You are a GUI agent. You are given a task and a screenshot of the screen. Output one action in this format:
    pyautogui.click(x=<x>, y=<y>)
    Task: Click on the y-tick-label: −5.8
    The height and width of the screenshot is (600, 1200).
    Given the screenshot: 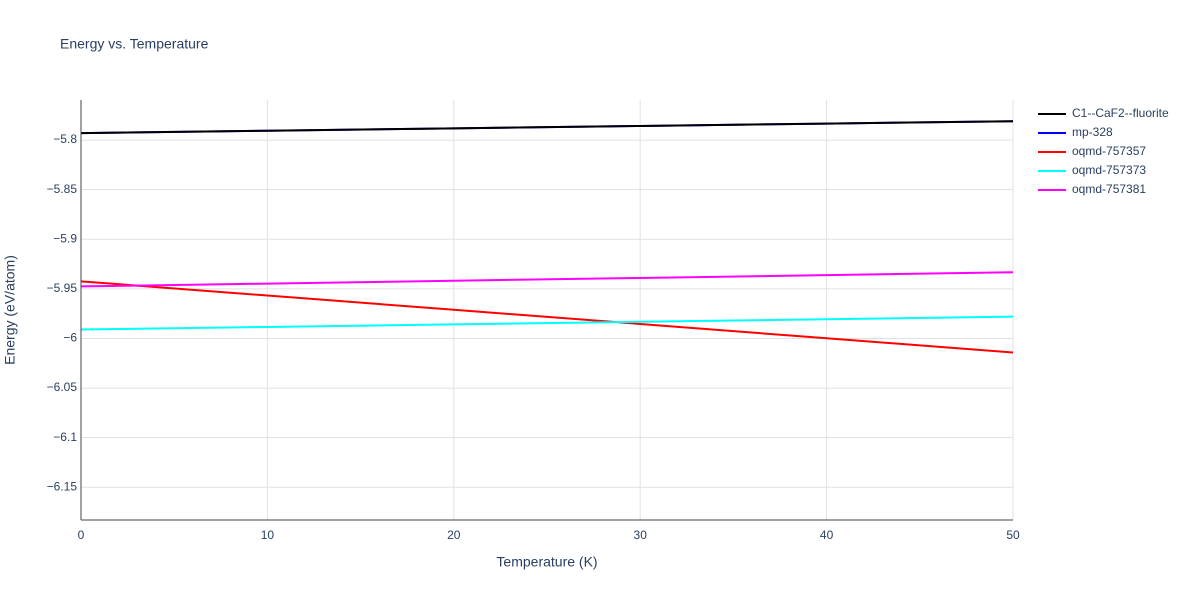 What is the action you would take?
    pyautogui.click(x=65, y=139)
    